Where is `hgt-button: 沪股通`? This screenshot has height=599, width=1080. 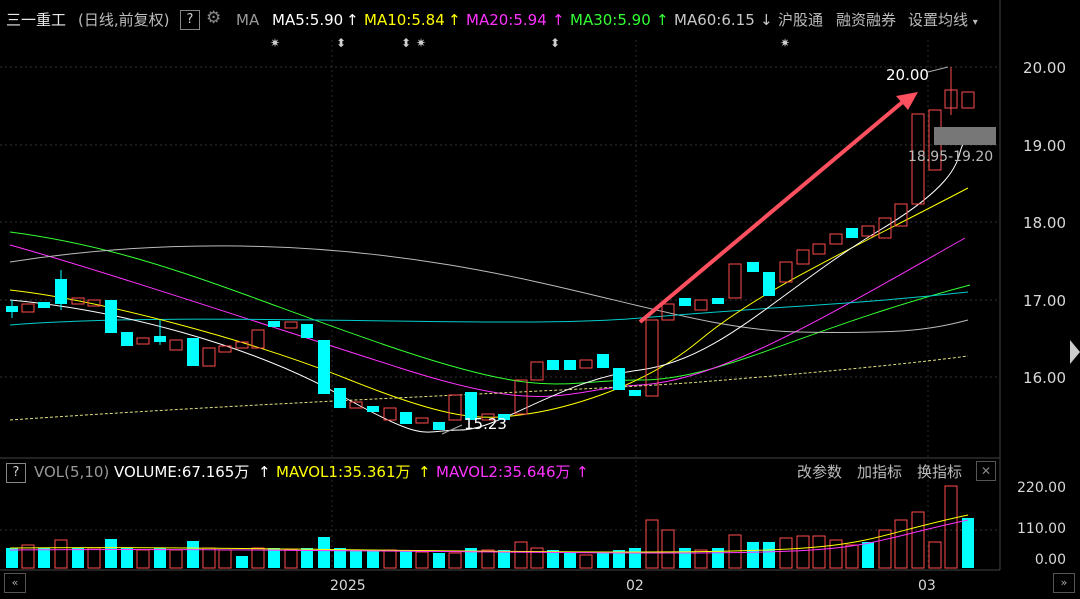
hgt-button: 沪股通 is located at coordinates (801, 20).